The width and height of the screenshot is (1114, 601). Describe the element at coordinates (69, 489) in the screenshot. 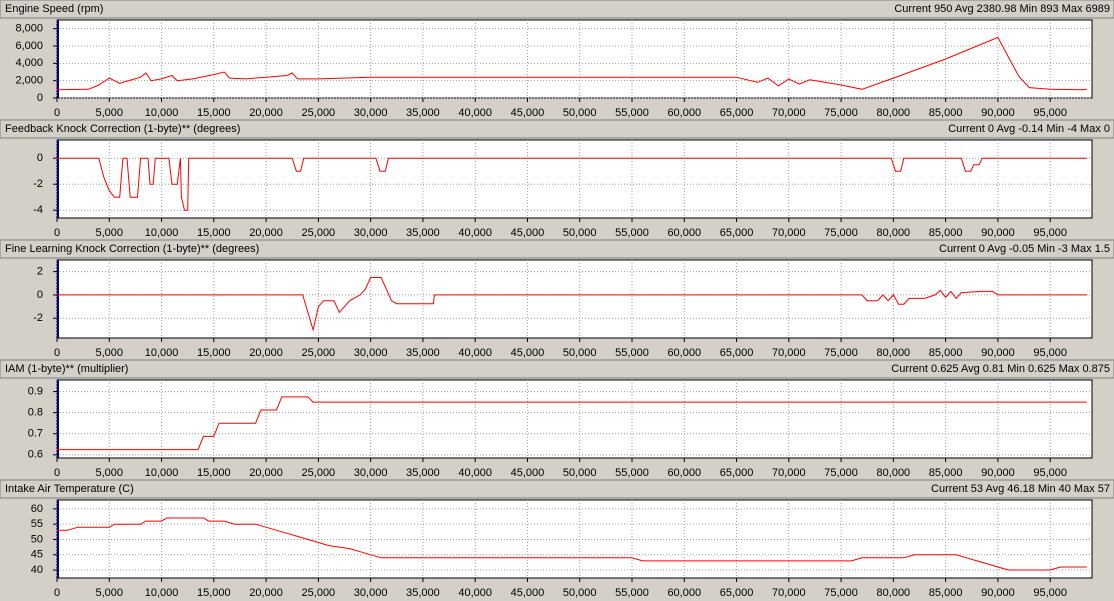

I see `panel-title: Intake Air Temperature (C)` at that location.